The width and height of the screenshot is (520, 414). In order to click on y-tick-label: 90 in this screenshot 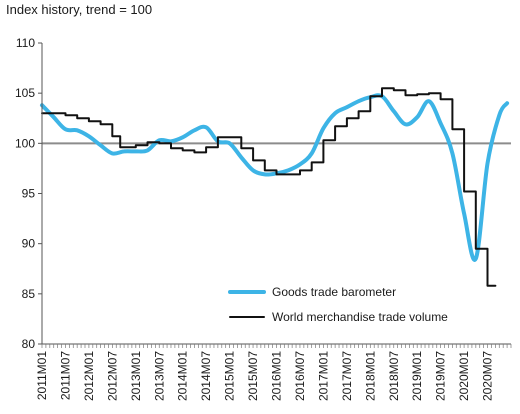, I will do `click(29, 244)`.